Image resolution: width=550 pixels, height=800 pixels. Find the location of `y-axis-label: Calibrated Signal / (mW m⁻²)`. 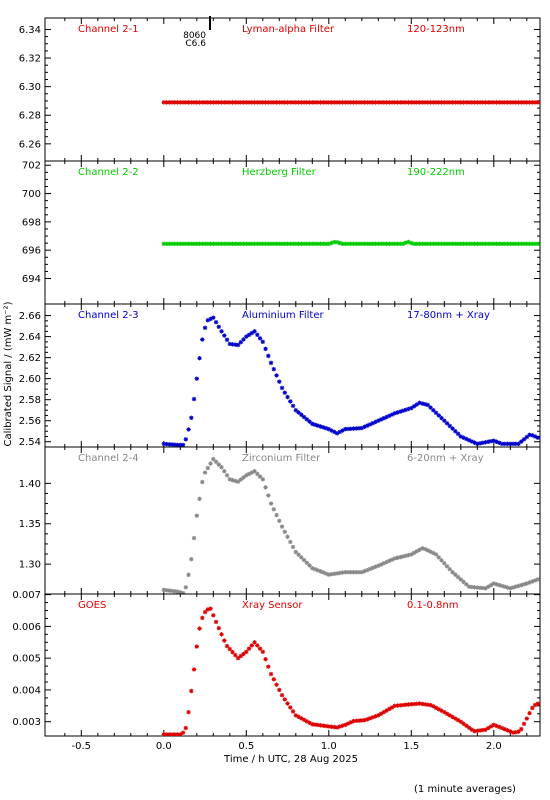

y-axis-label: Calibrated Signal / (mW m⁻²) is located at coordinates (8, 373).